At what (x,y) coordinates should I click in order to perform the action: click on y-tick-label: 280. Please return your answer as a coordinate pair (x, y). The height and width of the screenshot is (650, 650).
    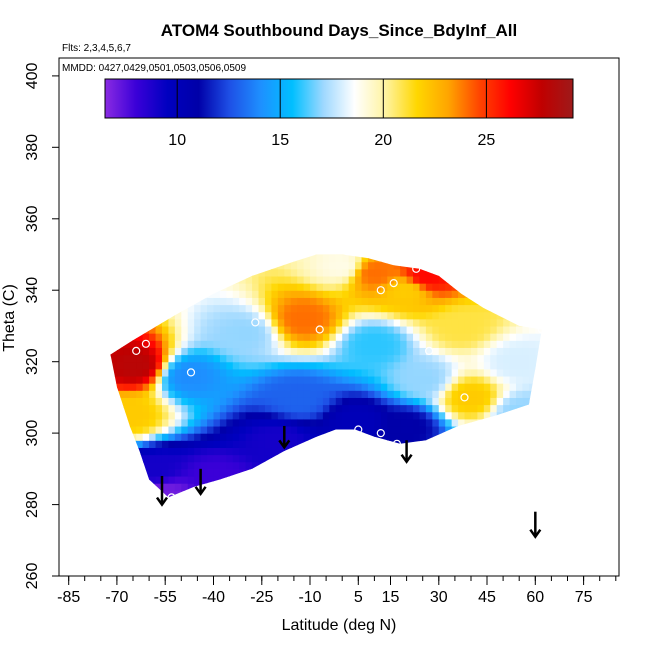
    Looking at the image, I should click on (32, 504).